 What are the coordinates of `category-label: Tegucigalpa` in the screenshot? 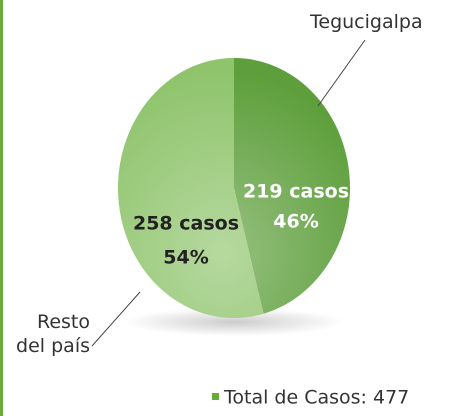 It's located at (366, 22).